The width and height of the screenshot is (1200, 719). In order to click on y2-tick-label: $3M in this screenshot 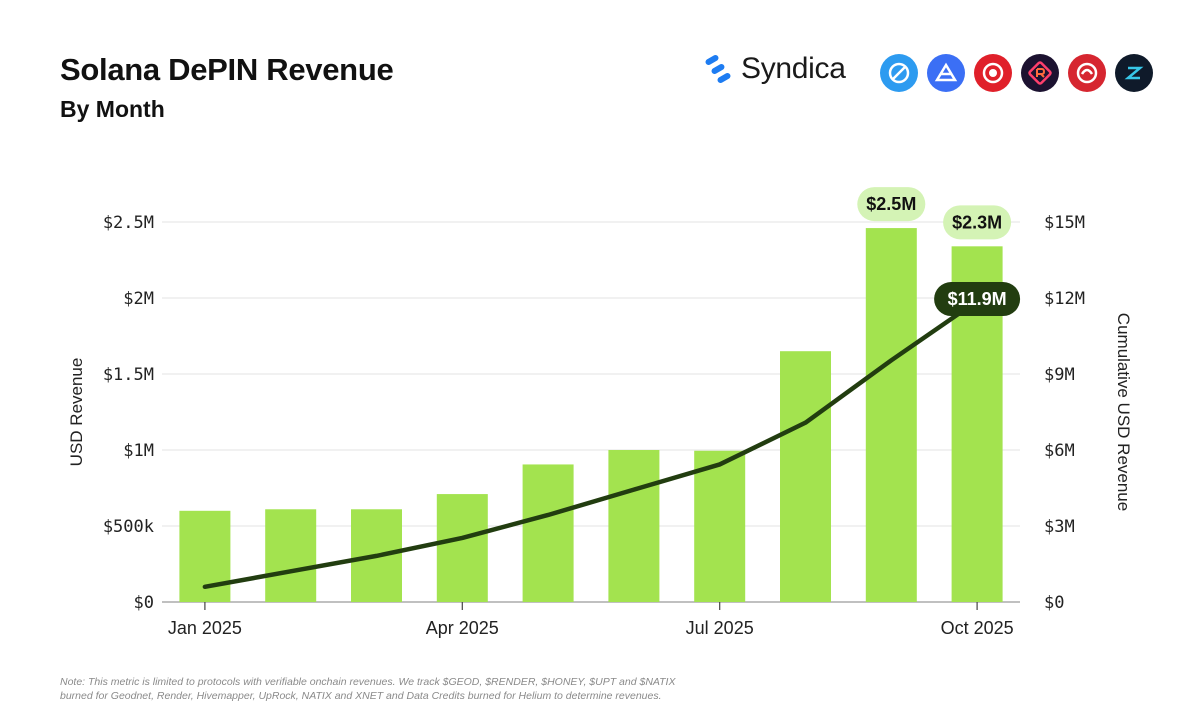, I will do `click(1059, 527)`.